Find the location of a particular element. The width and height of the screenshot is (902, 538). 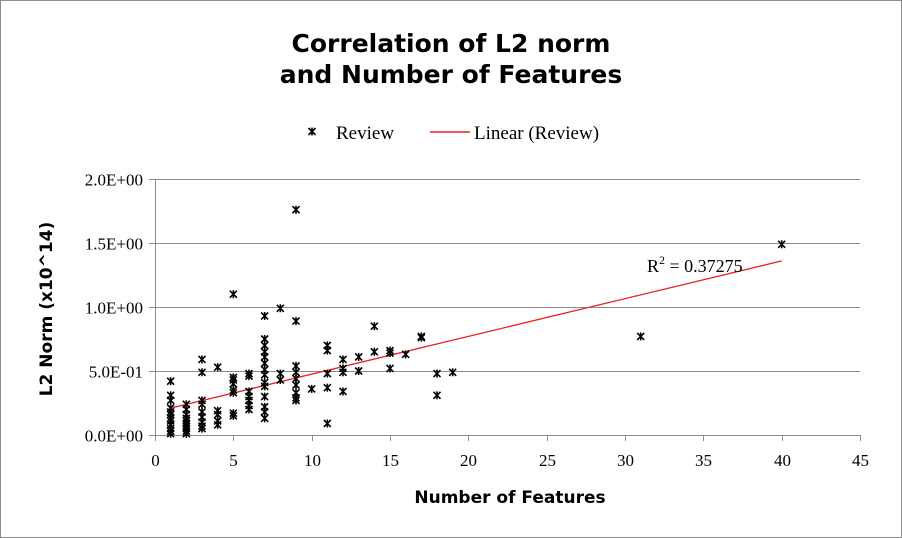

y-tick-label: 5.0E-01 is located at coordinates (116, 372).